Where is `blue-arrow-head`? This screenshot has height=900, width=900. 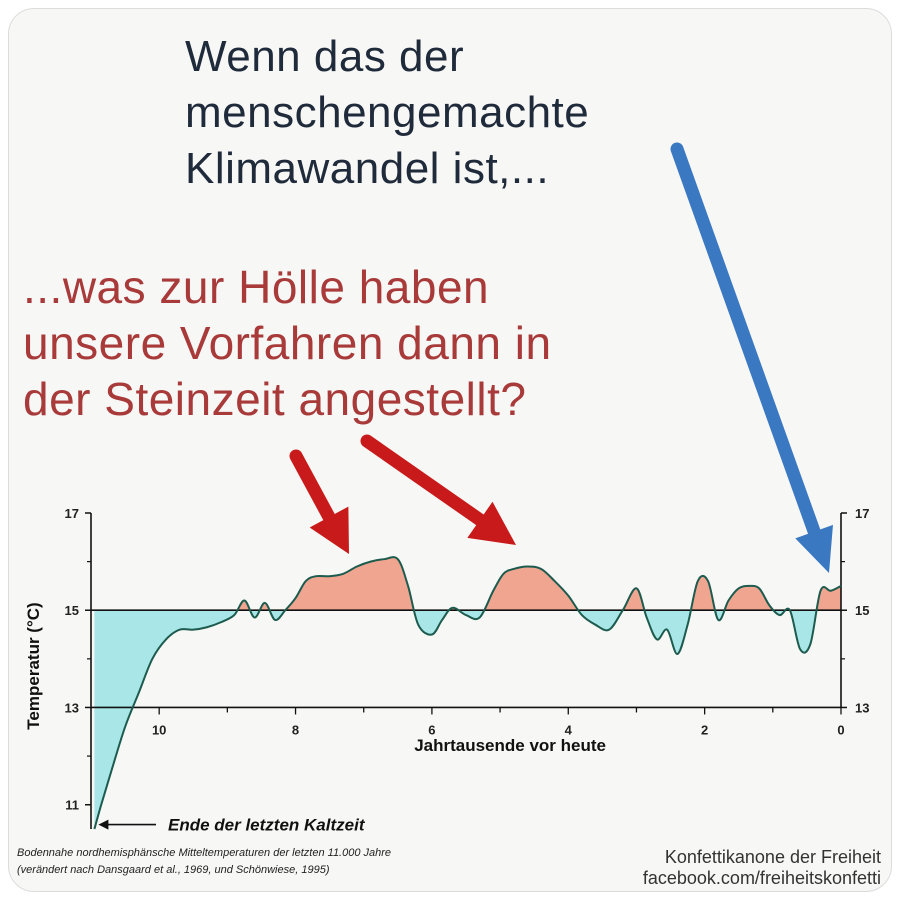
blue-arrow-head is located at coordinates (814, 548).